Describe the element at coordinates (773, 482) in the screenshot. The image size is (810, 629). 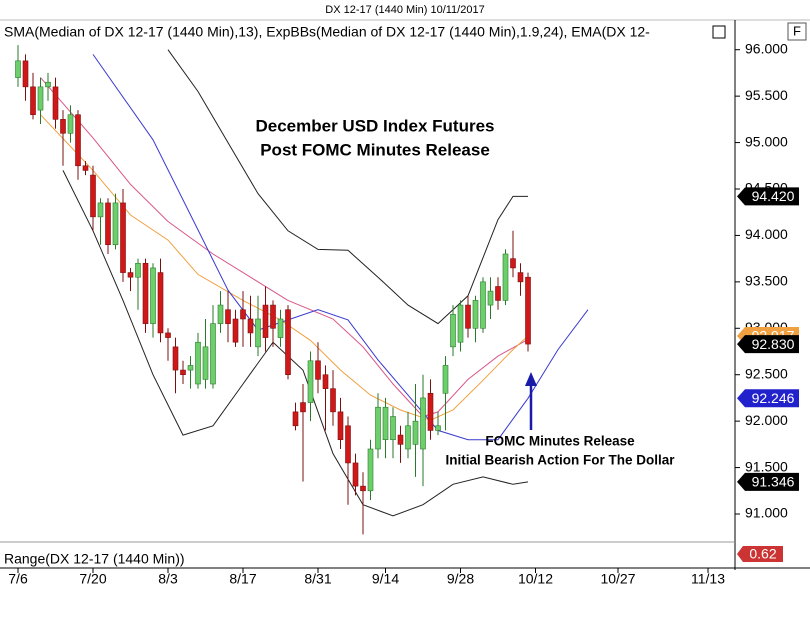
I see `price-label-text: 91.346` at that location.